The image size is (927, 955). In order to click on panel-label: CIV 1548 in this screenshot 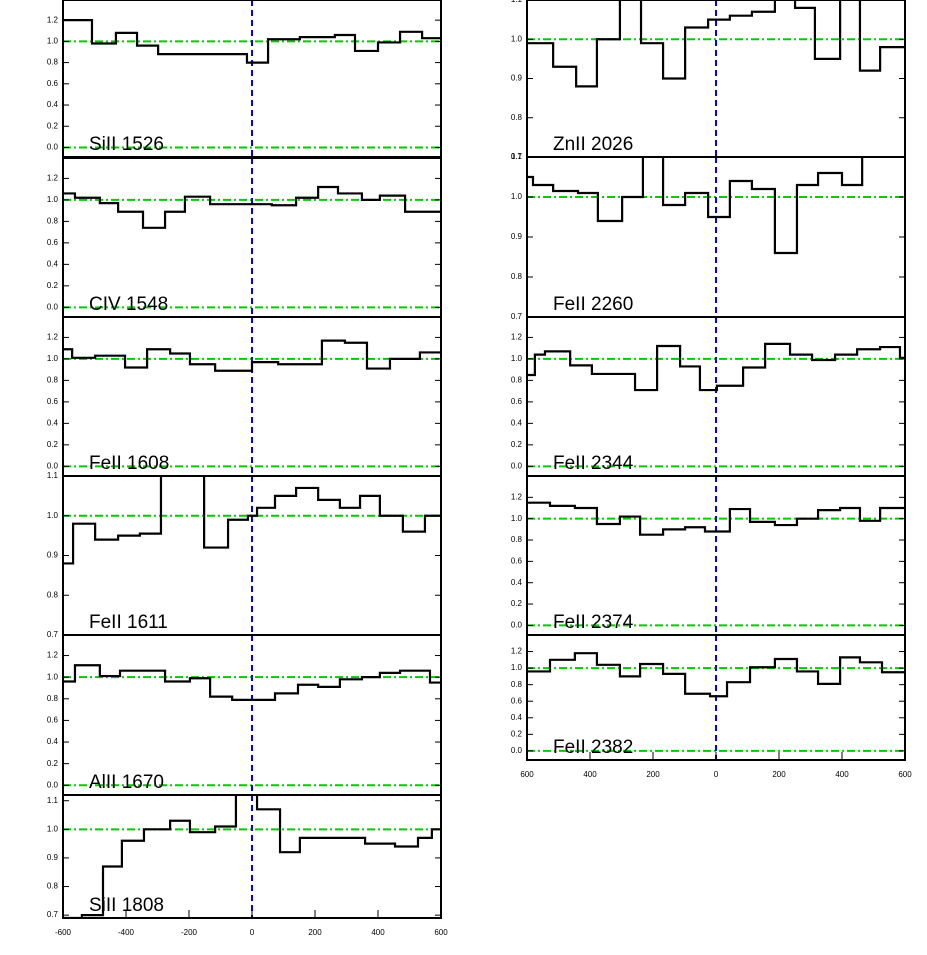, I will do `click(128, 304)`.